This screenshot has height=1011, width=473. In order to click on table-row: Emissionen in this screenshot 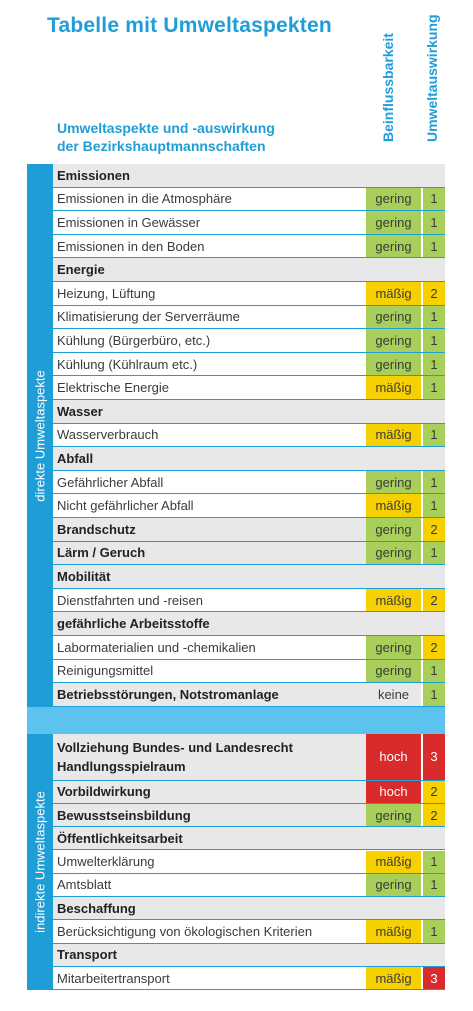, I will do `click(249, 176)`.